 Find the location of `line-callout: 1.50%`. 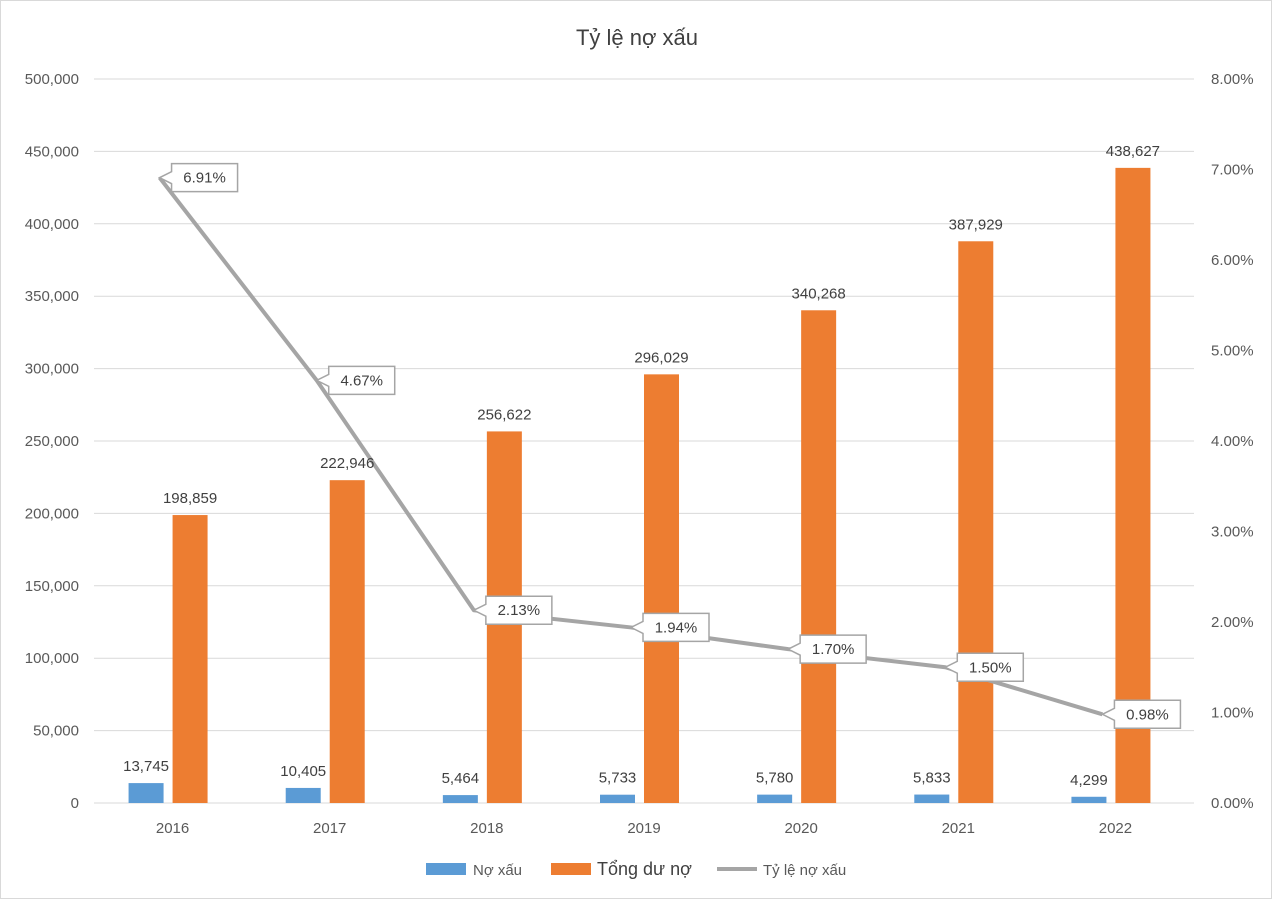

line-callout: 1.50% is located at coordinates (984, 667).